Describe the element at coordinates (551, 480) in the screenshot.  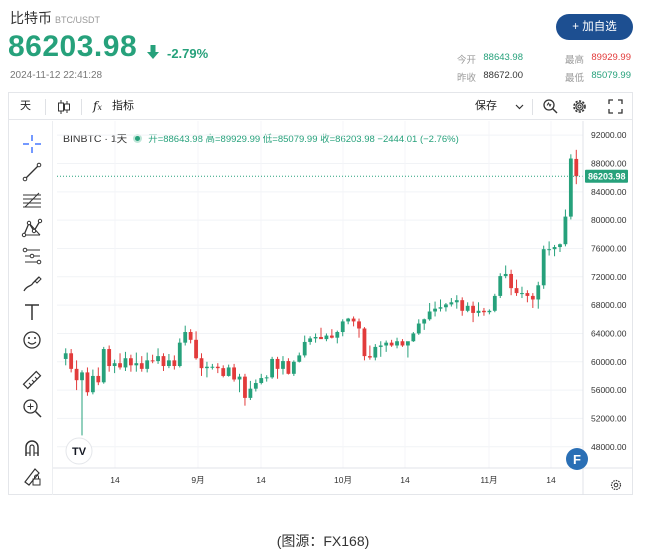
I see `time-tick-label: 14` at that location.